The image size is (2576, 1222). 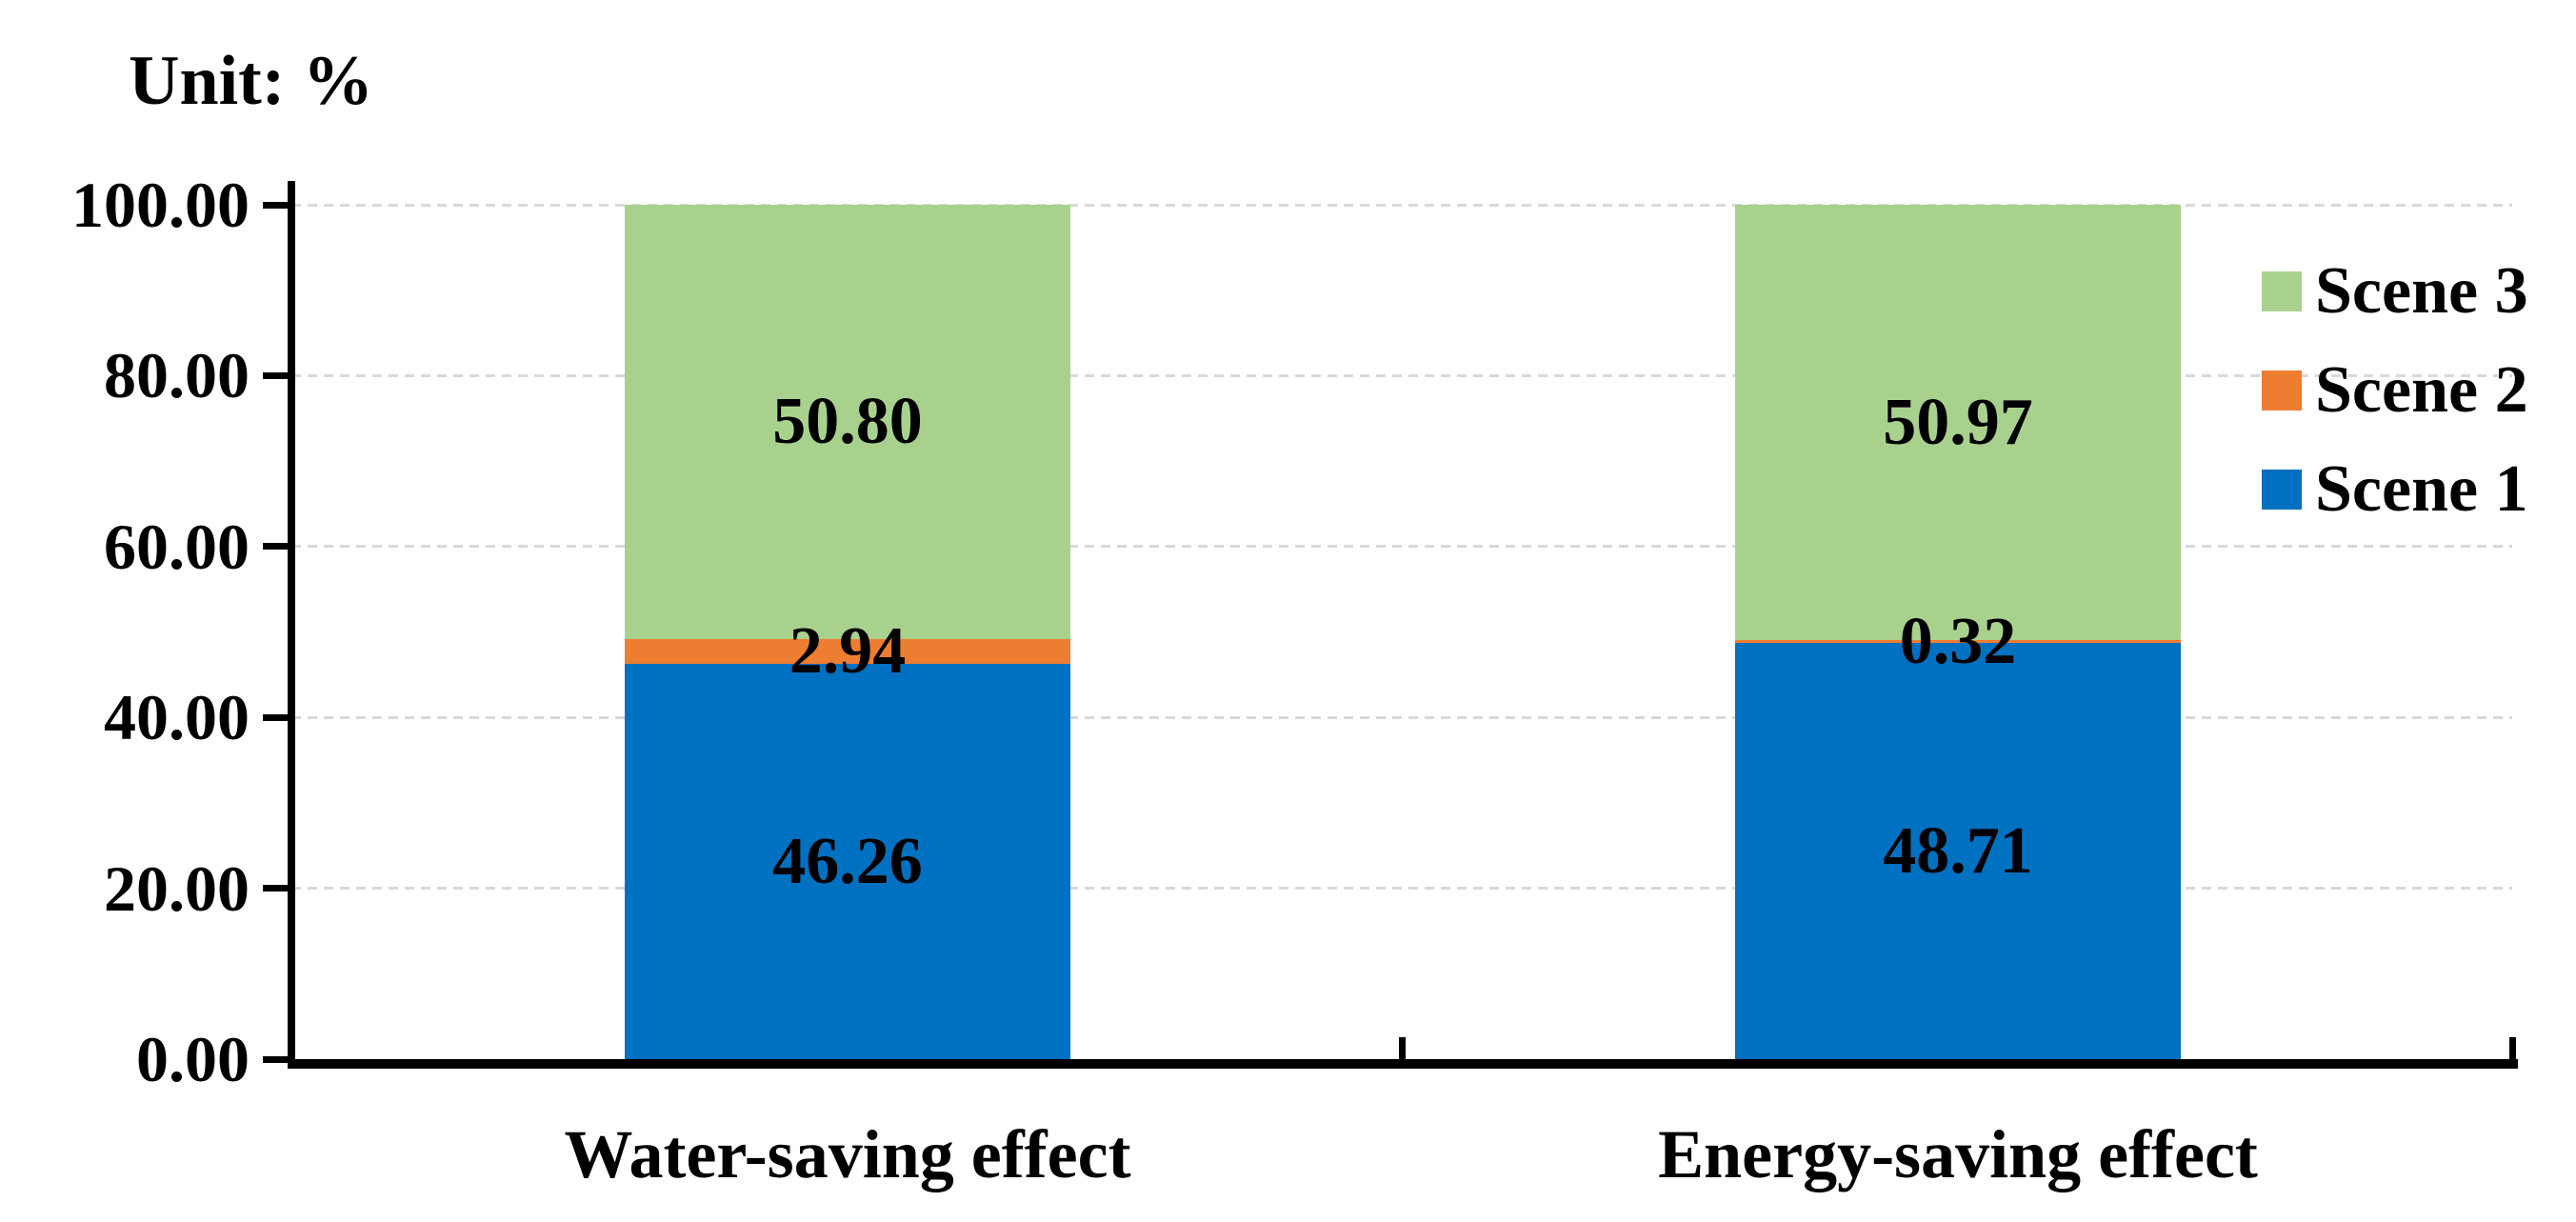 I want to click on data-label-scene-3: 50.80, so click(x=847, y=421).